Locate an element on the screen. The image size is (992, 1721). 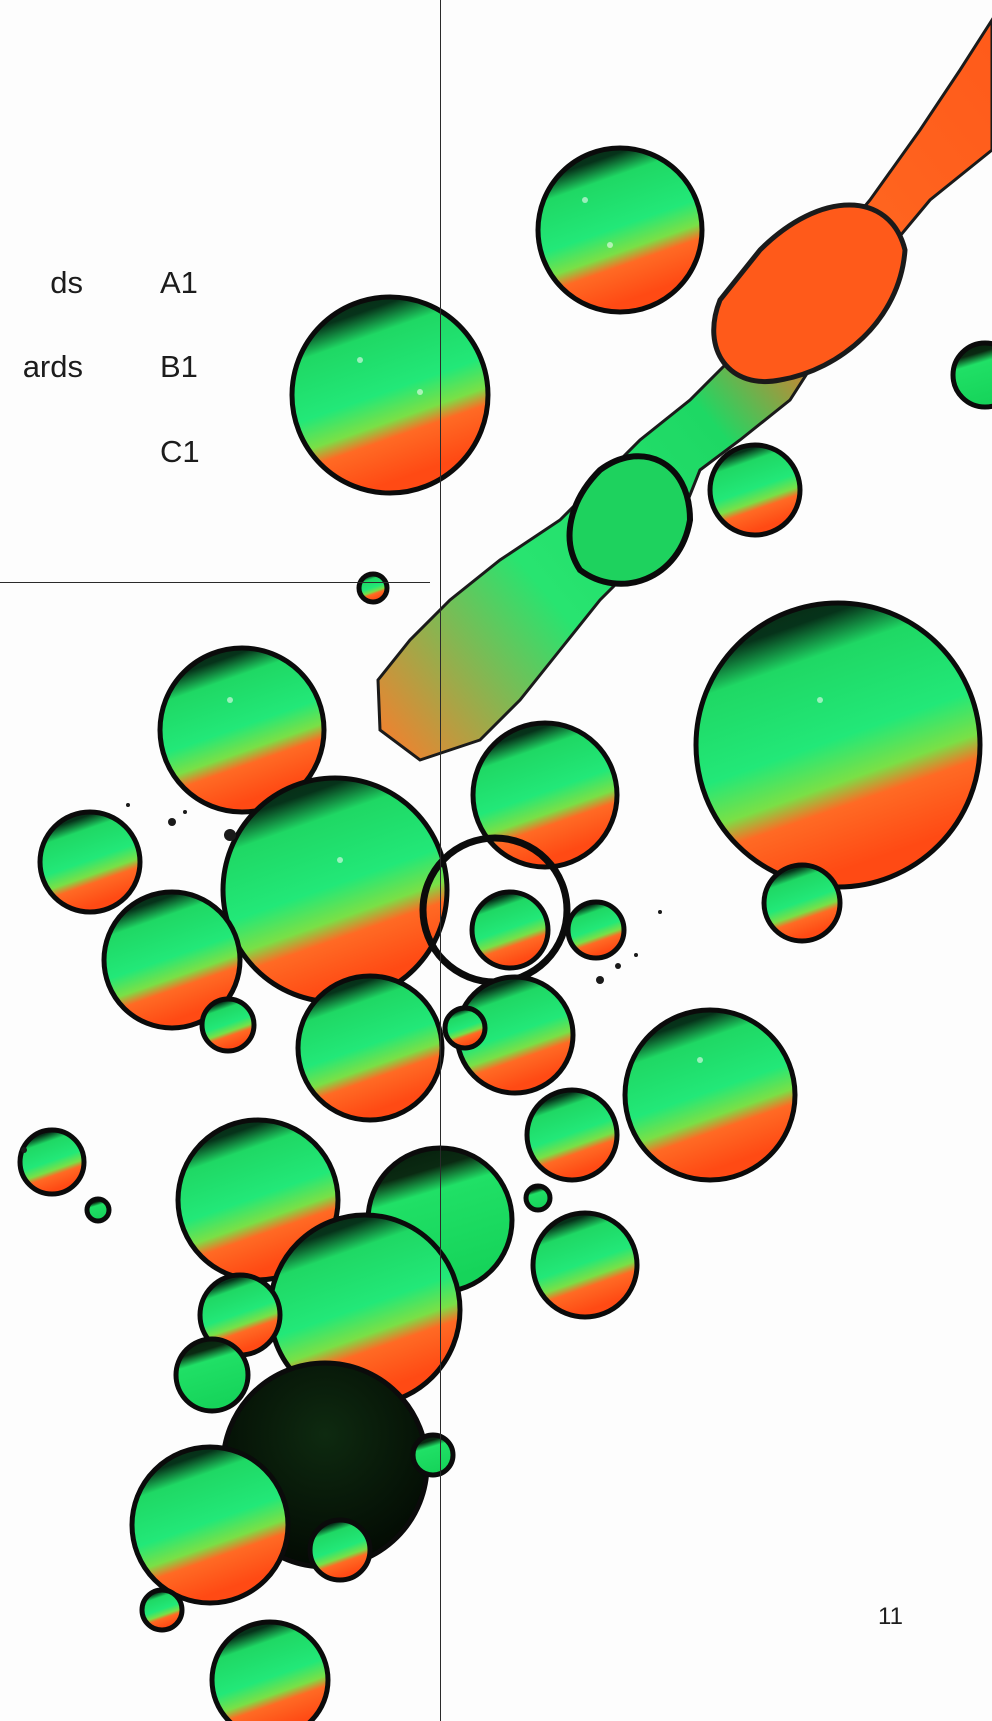
index-row: ards B1 is located at coordinates (220, 367).